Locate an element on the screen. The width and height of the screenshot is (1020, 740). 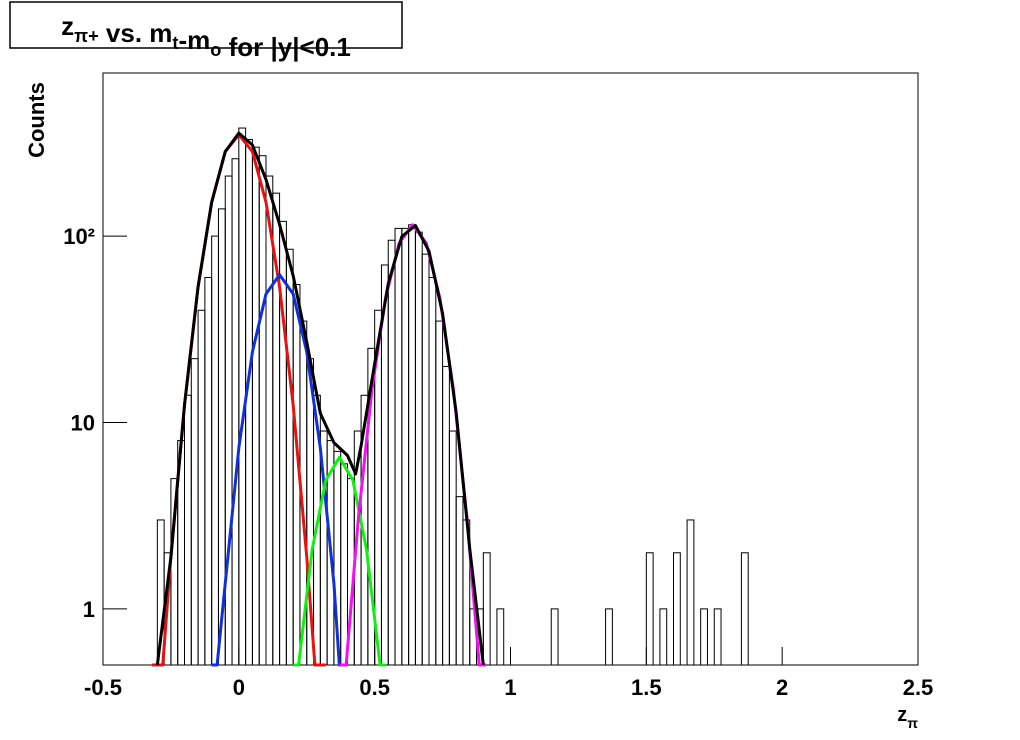
x-tick-label: 2.5 is located at coordinates (918, 687).